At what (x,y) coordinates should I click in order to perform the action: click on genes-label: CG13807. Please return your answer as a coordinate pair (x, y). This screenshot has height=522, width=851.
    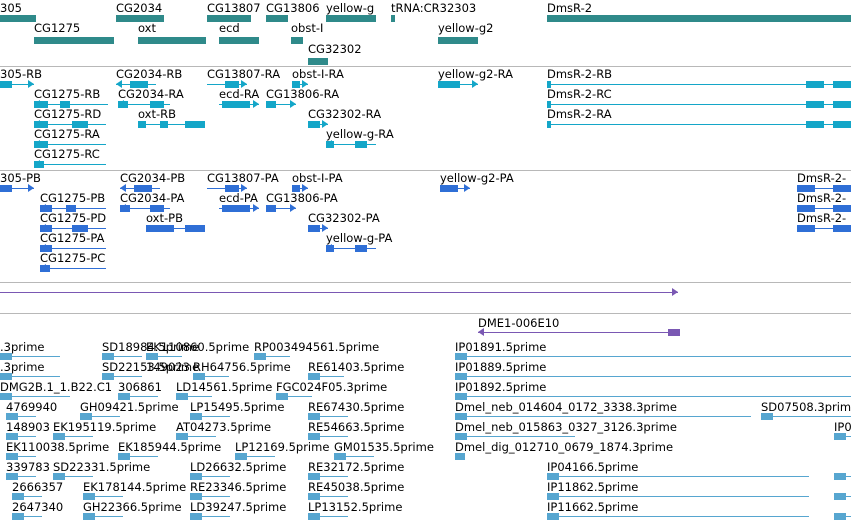
    Looking at the image, I should click on (234, 8).